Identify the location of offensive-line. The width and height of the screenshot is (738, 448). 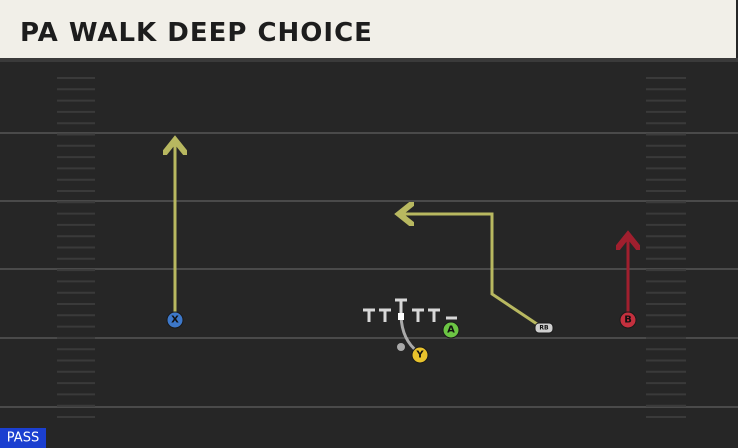
(410, 310).